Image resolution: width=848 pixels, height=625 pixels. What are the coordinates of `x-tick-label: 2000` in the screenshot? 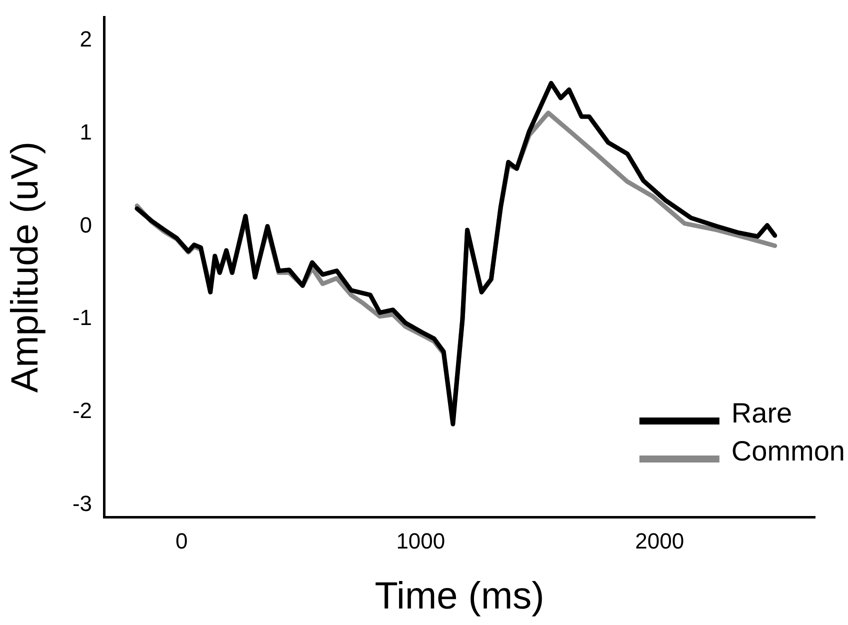 It's located at (659, 541).